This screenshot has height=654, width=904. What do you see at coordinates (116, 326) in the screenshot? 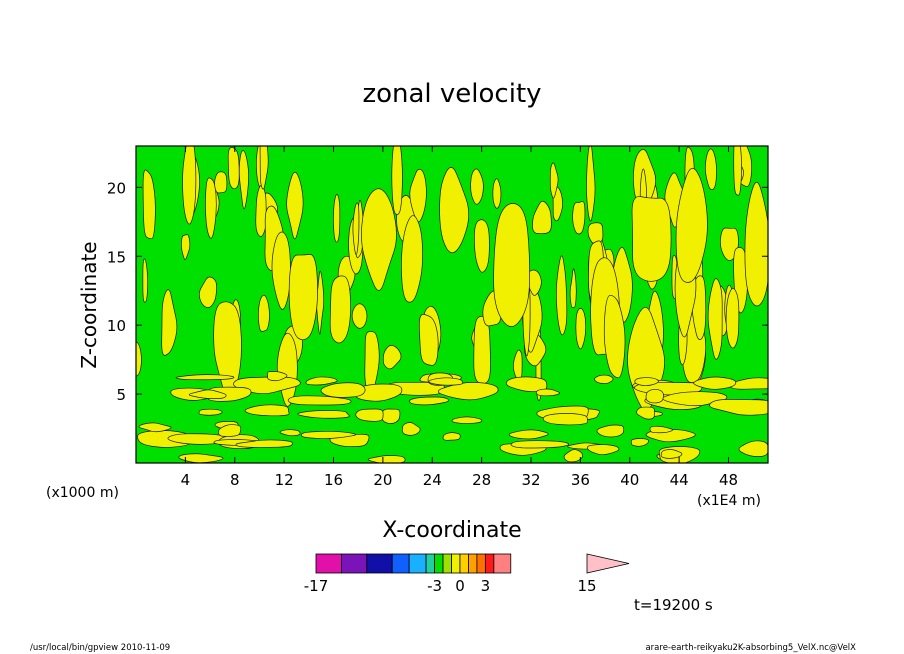
I see `y-tick-label: 10` at bounding box center [116, 326].